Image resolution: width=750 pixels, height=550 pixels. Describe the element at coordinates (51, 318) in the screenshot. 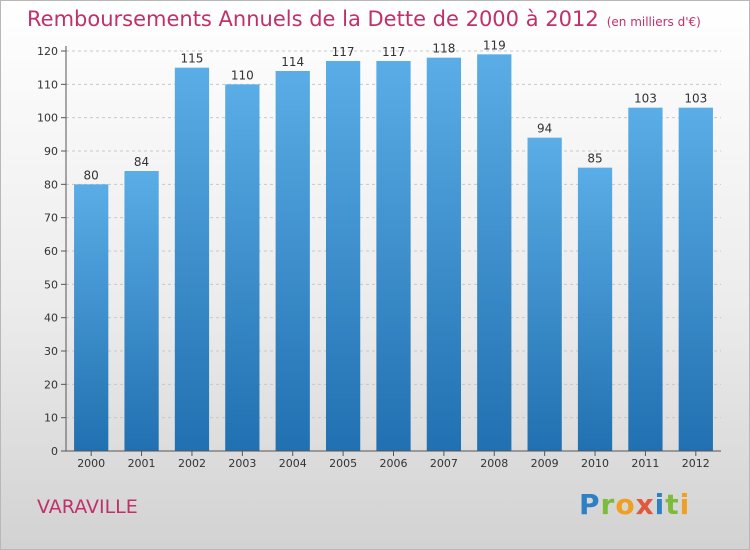

I see `y-tick-label: 40` at that location.